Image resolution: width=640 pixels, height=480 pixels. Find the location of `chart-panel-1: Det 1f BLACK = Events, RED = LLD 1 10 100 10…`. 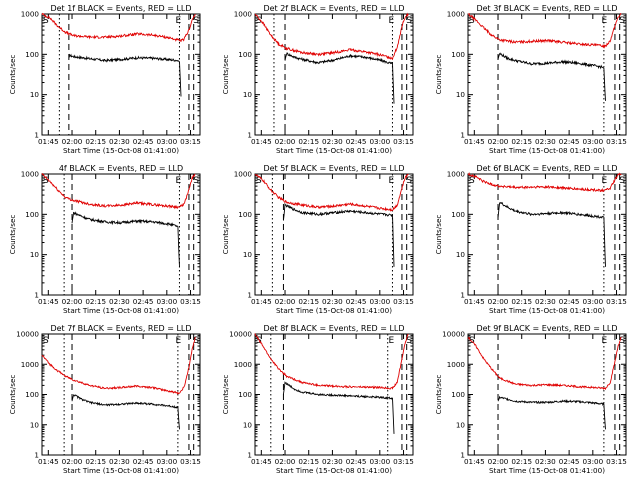

chart-panel-1: Det 1f BLACK = Events, RED = LLD 1 10 100 10… is located at coordinates (104, 79).